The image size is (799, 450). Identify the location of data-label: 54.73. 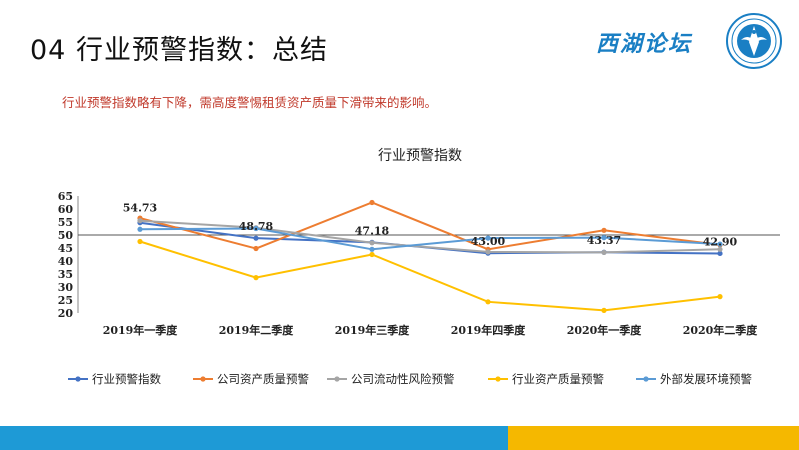
(140, 208).